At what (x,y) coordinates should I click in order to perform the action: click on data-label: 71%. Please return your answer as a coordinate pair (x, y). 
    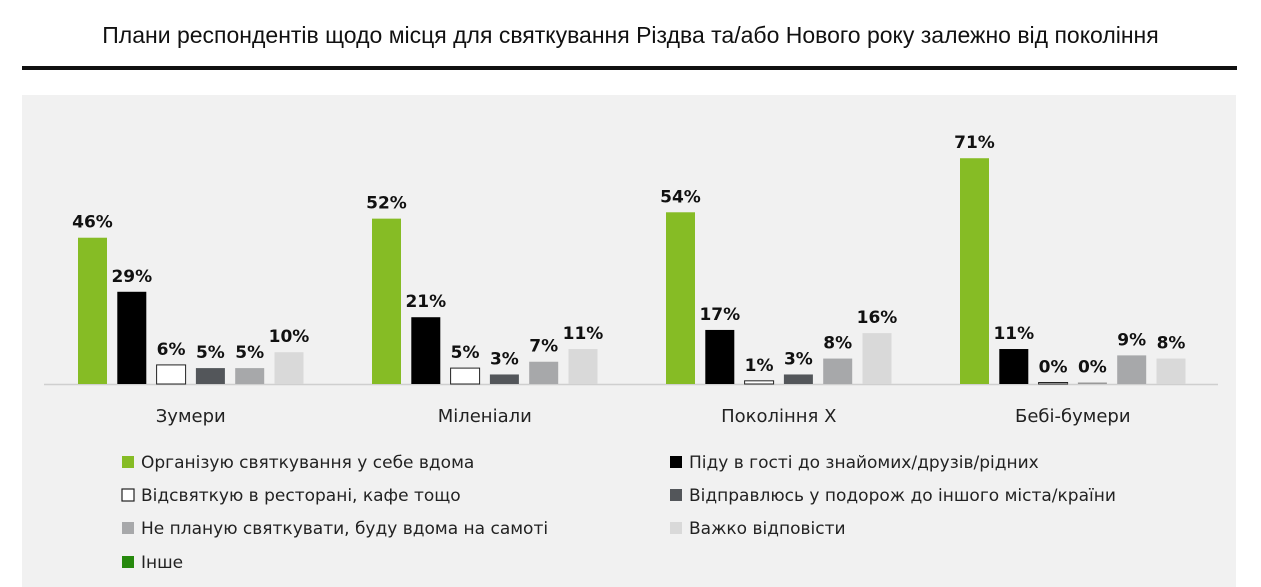
    Looking at the image, I should click on (974, 143).